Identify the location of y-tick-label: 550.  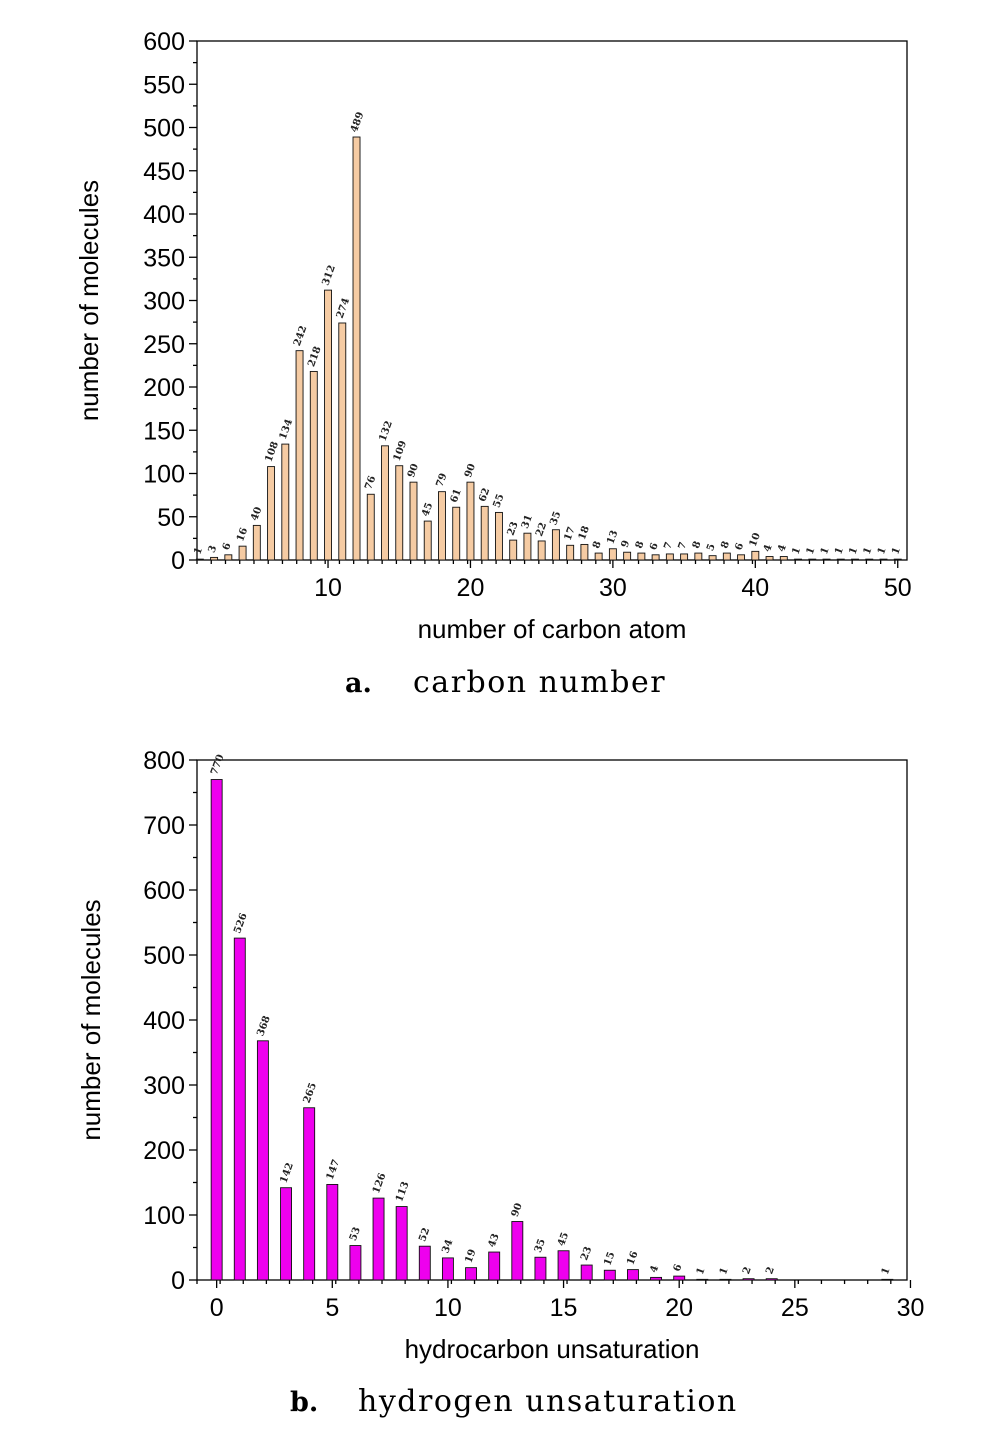
(164, 85).